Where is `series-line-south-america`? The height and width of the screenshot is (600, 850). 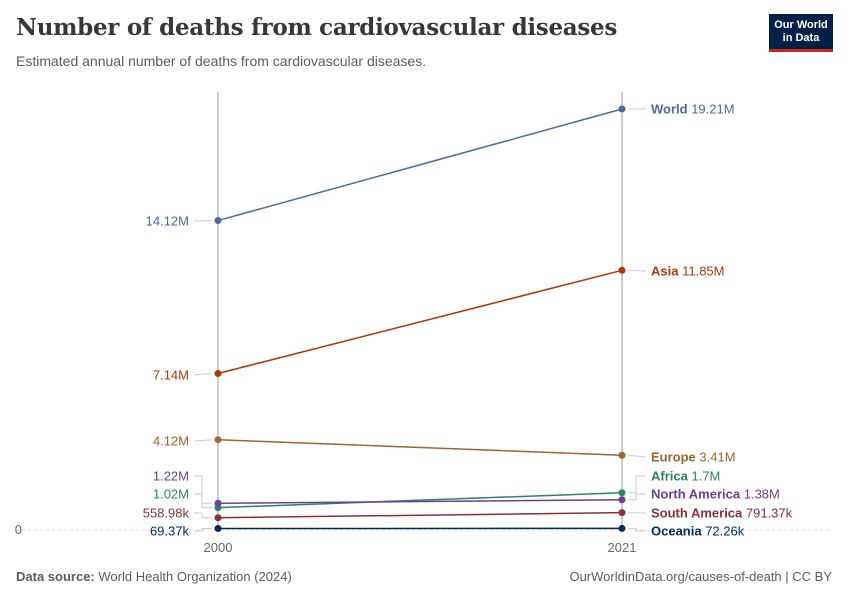
series-line-south-america is located at coordinates (420, 515).